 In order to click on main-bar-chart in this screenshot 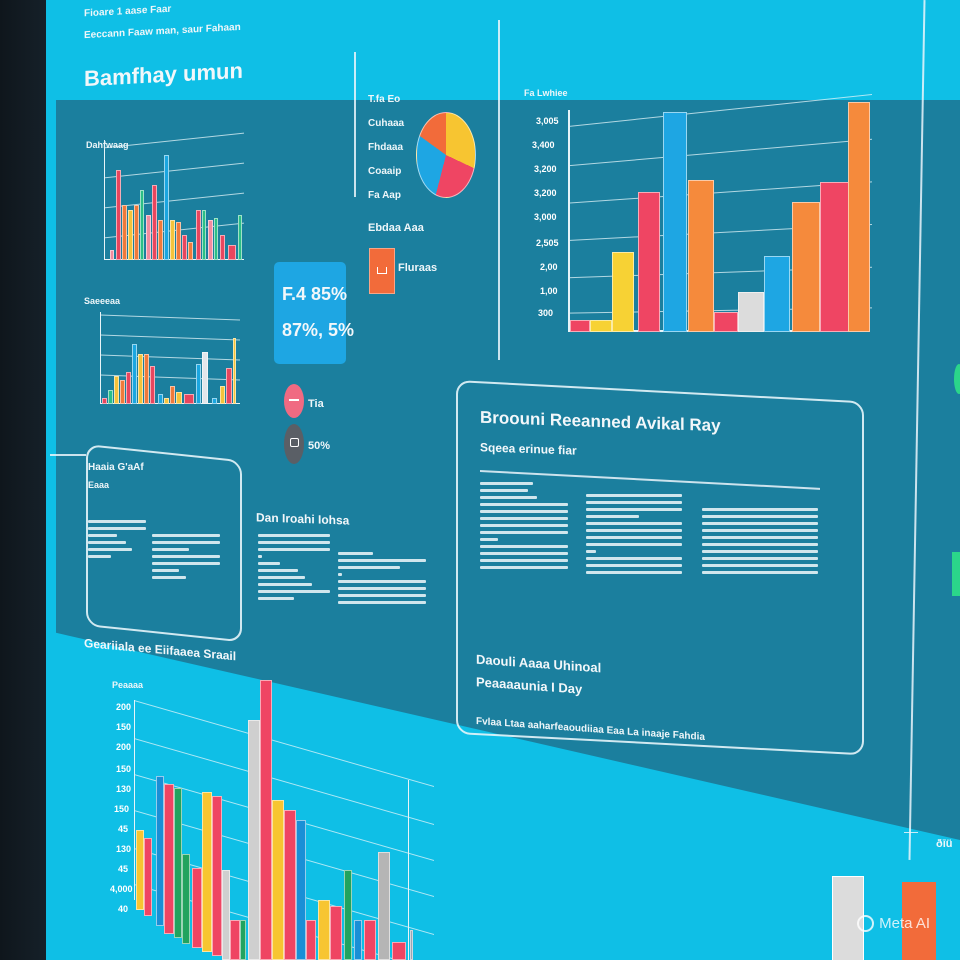, I will do `click(720, 213)`.